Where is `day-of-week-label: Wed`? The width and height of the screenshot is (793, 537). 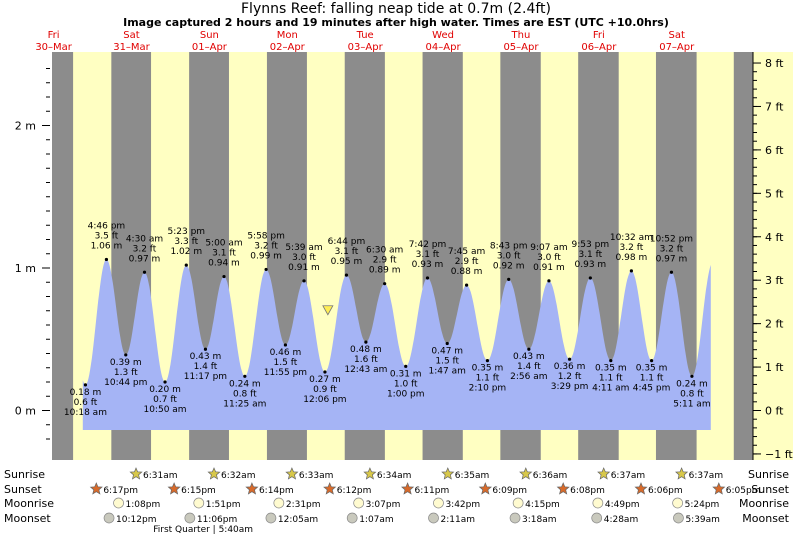
day-of-week-label: Wed is located at coordinates (443, 35).